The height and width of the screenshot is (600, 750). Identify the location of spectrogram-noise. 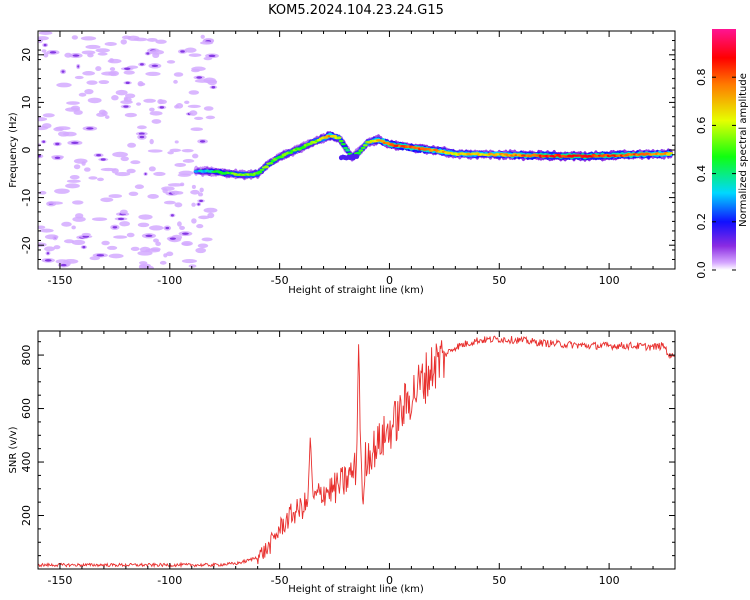
(128, 150).